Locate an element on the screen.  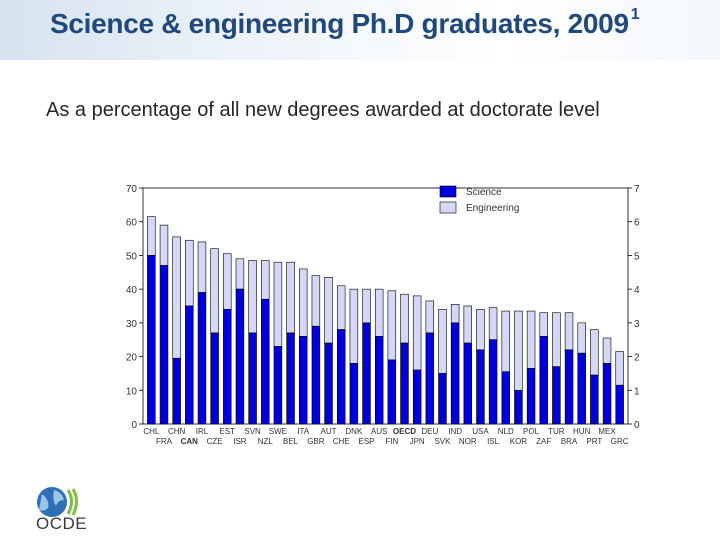
y-tick-label-left: 40 is located at coordinates (132, 290).